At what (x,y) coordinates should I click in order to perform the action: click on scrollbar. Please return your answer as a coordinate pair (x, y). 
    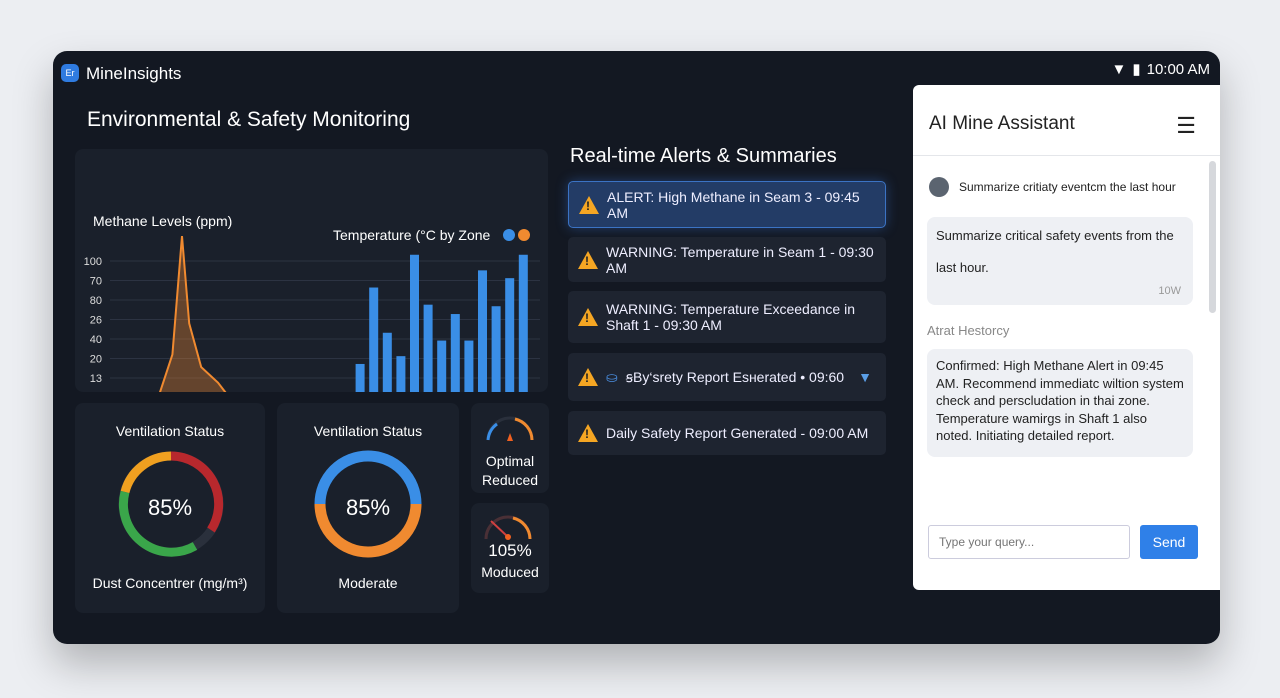
    Looking at the image, I should click on (1212, 237).